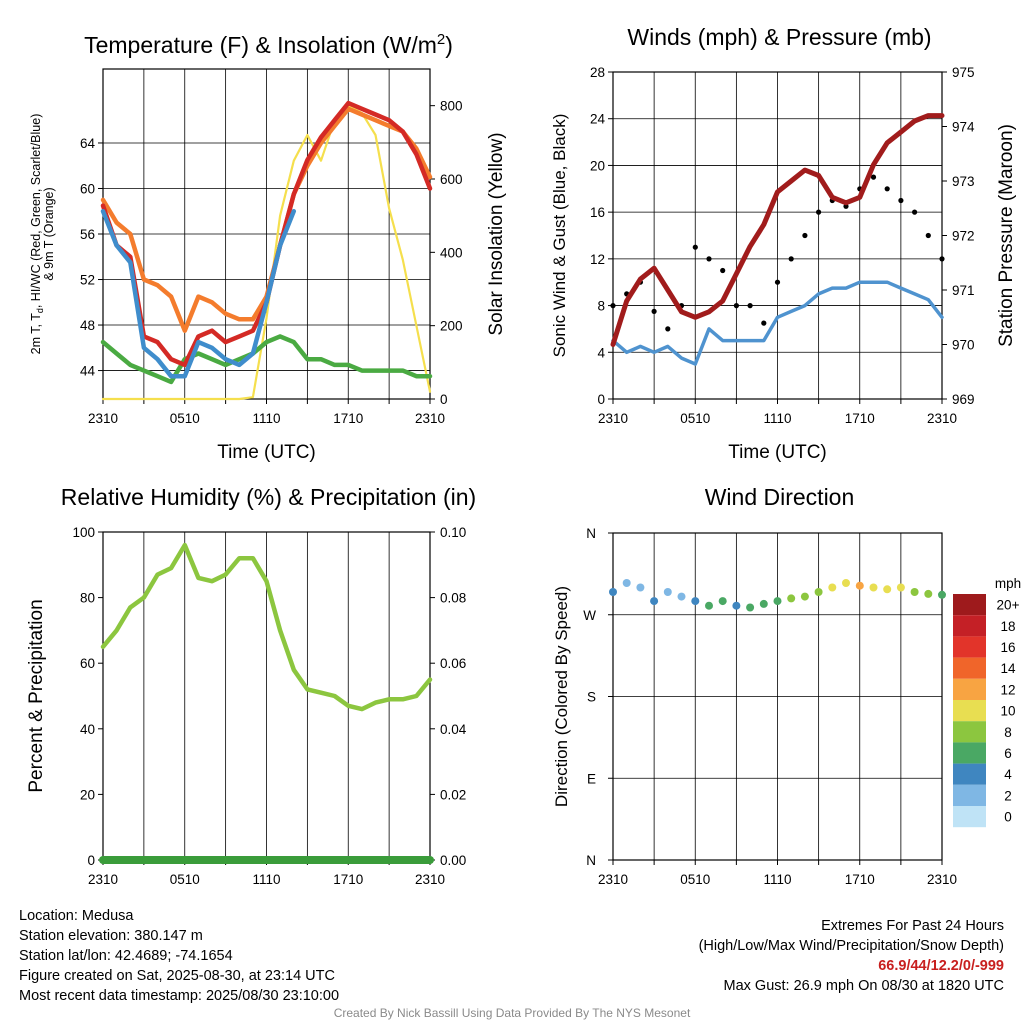 The width and height of the screenshot is (1024, 1024). I want to click on wdir-legend-label: 0, so click(1008, 817).